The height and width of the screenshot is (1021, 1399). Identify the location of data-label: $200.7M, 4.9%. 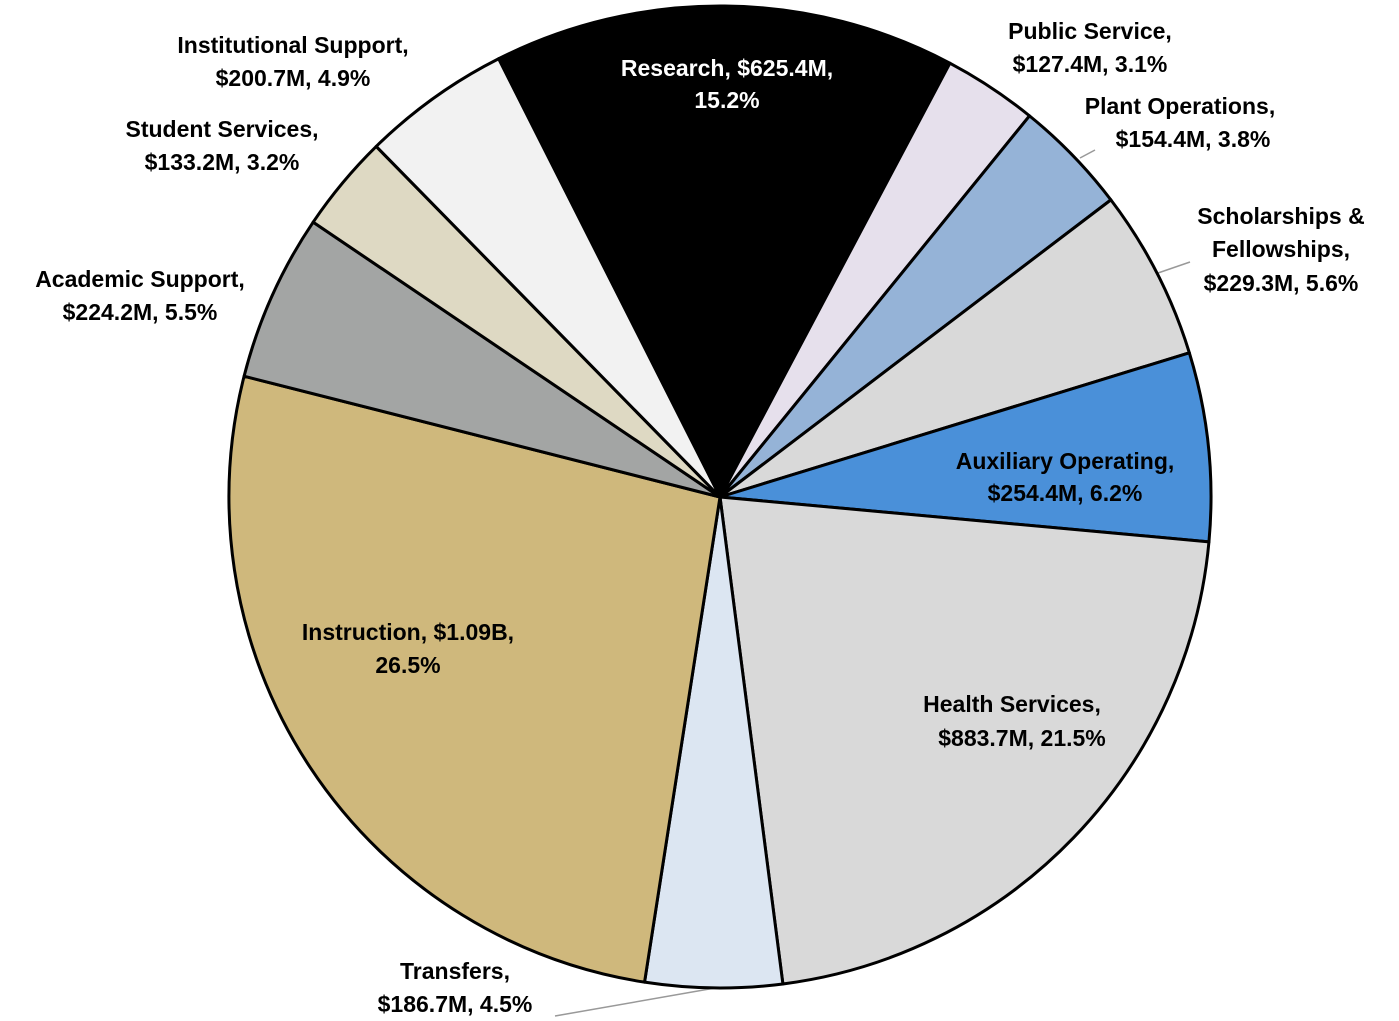
(293, 78).